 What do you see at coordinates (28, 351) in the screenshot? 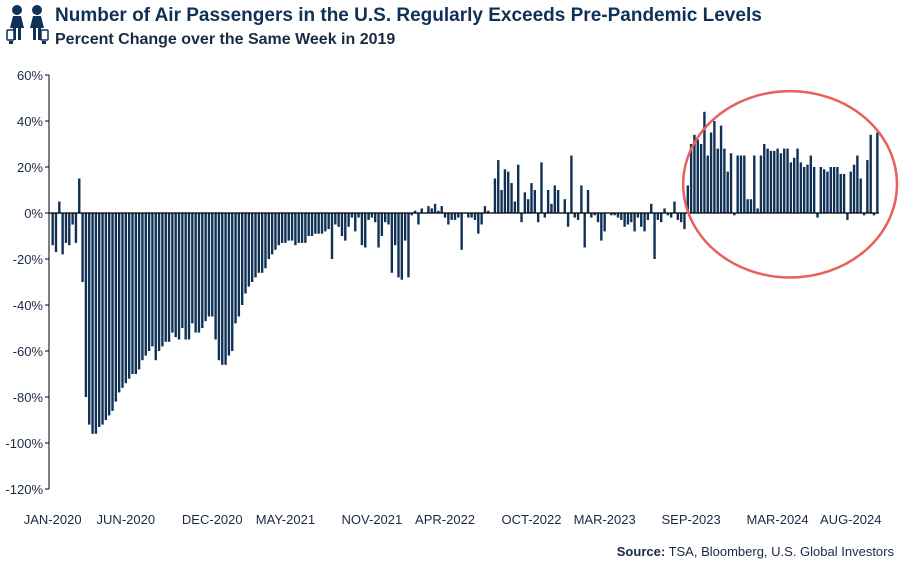
I see `y-tick-label: -60%` at bounding box center [28, 351].